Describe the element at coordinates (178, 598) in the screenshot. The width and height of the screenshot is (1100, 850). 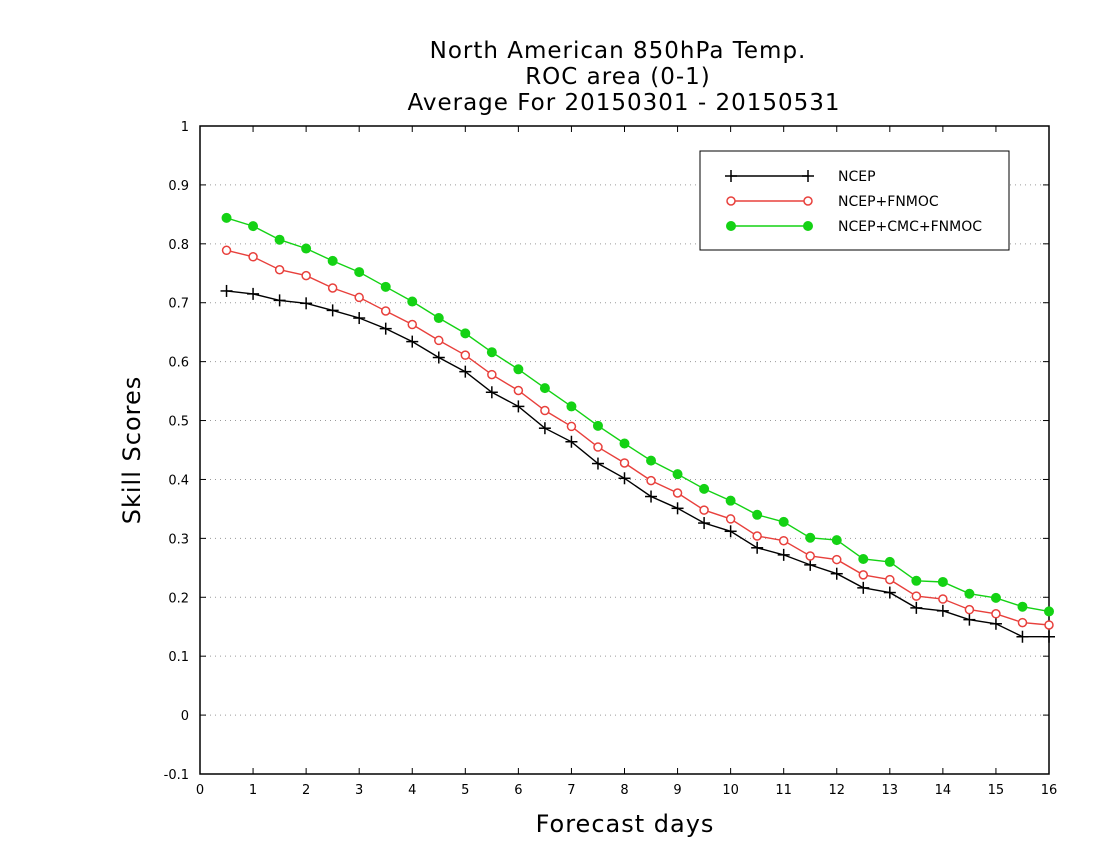
I see `y-tick-label: 0.2` at that location.